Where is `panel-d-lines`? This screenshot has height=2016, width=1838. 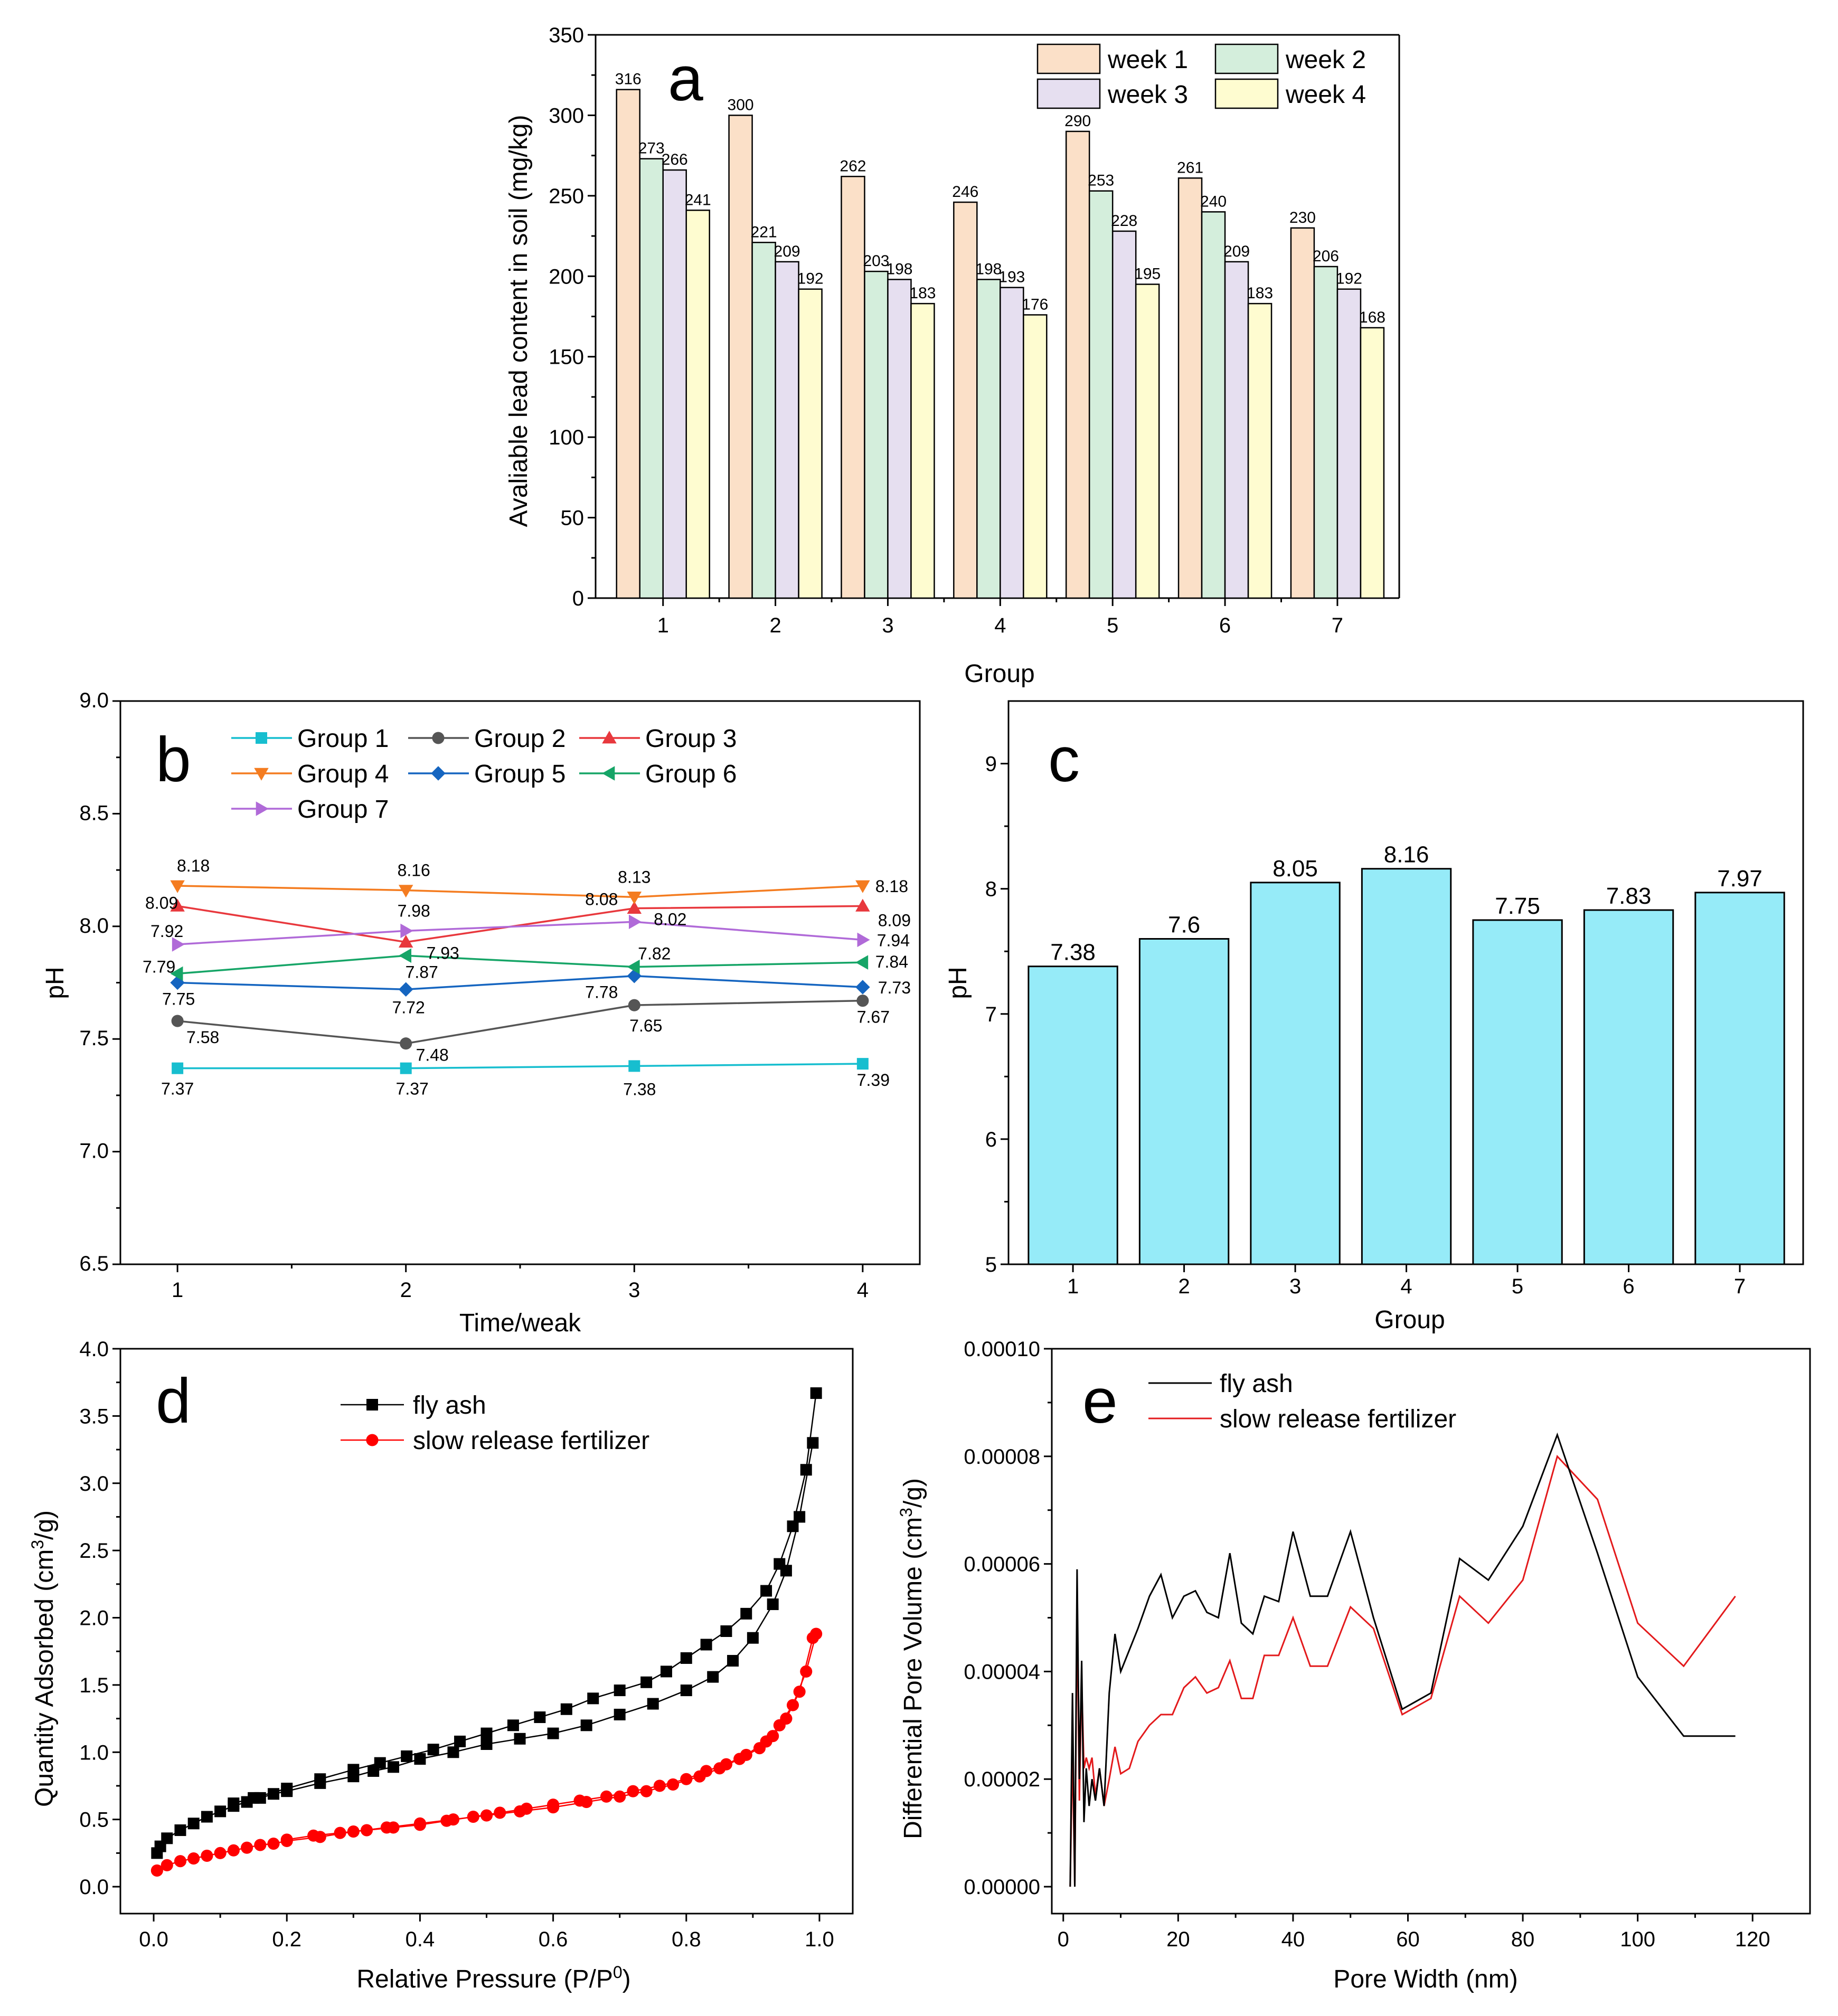
panel-d-lines is located at coordinates (486, 1632).